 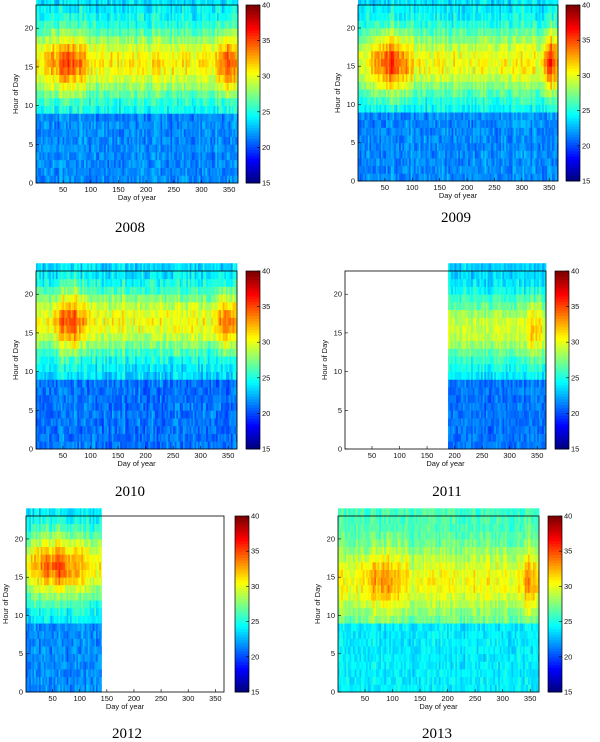 I want to click on x-tick-label: 50, so click(x=63, y=189).